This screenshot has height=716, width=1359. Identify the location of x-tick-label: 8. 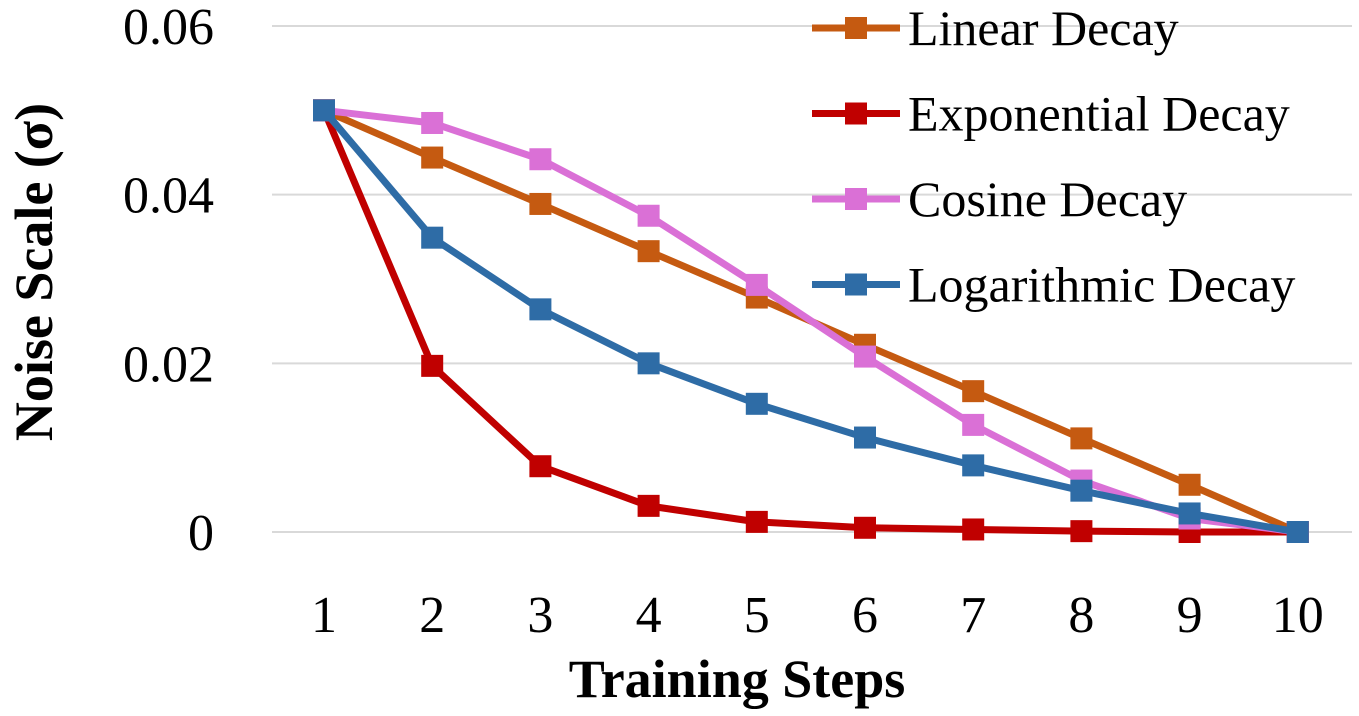
(1081, 615).